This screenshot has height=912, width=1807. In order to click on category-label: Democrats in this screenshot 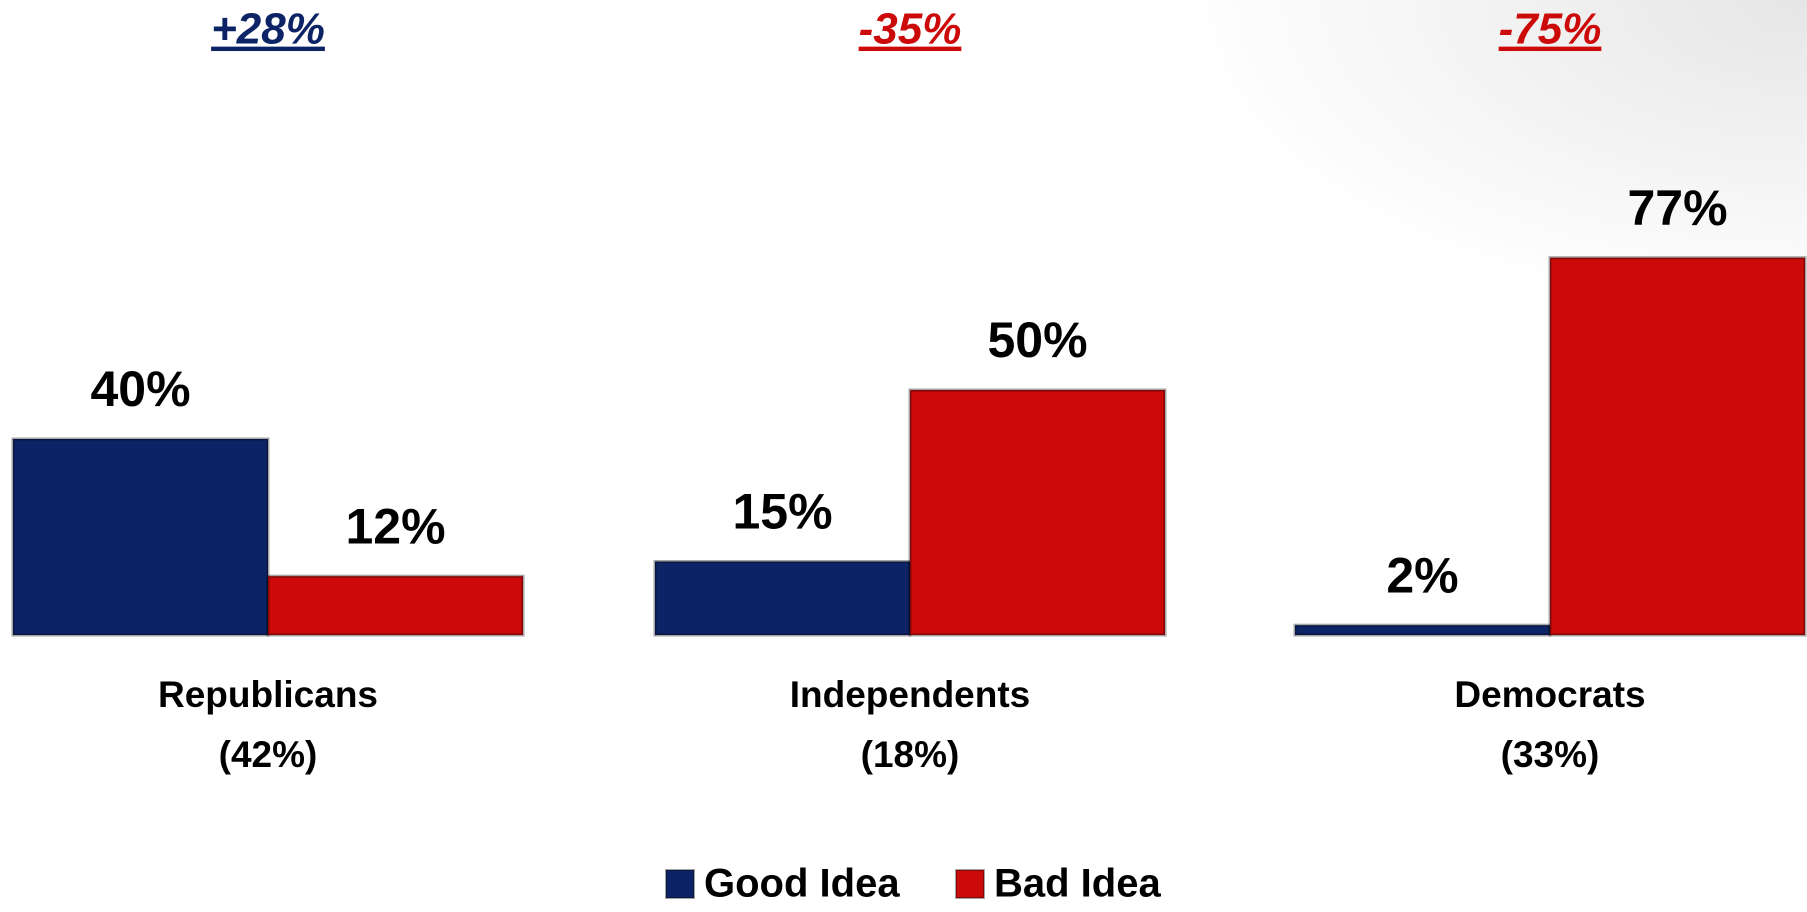, I will do `click(1549, 694)`.